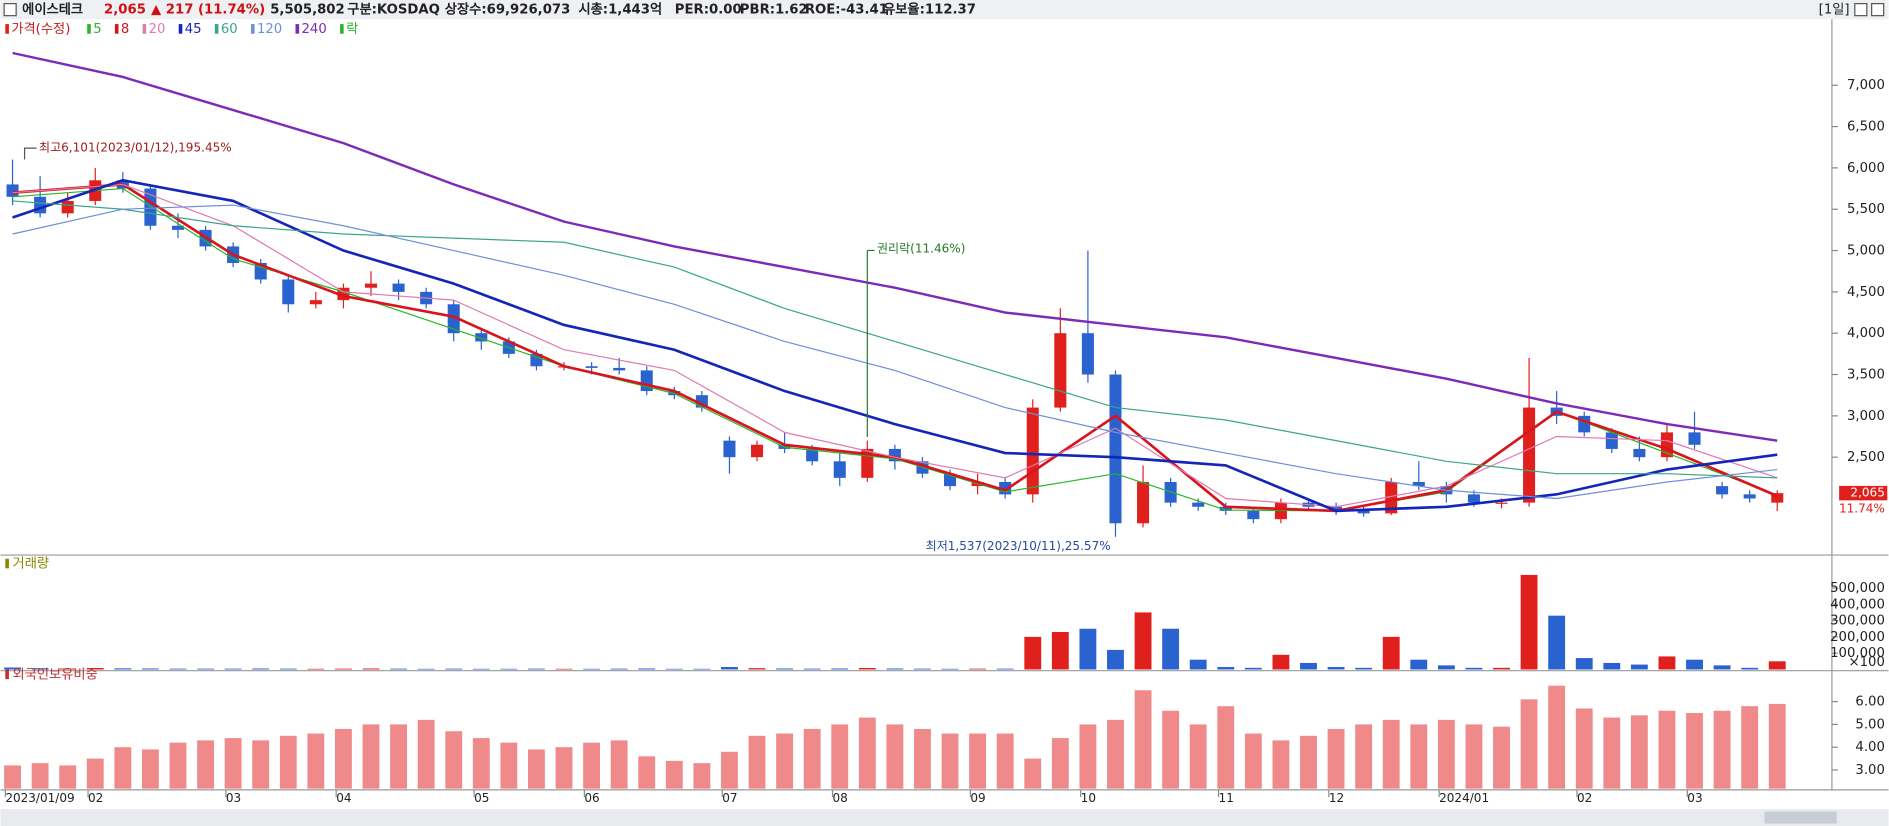  I want to click on market-cap: 시총:1,443억, so click(620, 10).